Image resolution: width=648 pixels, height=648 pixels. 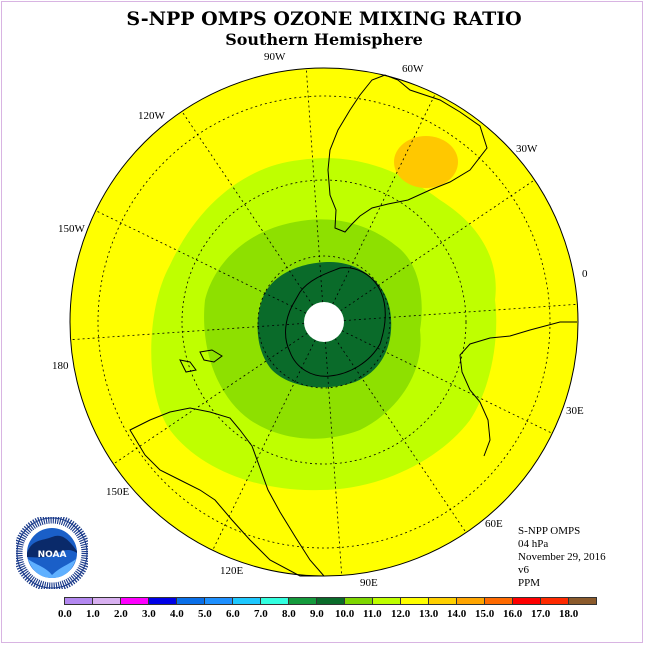 What do you see at coordinates (401, 614) in the screenshot?
I see `colorbar-tick-label: 12.0` at bounding box center [401, 614].